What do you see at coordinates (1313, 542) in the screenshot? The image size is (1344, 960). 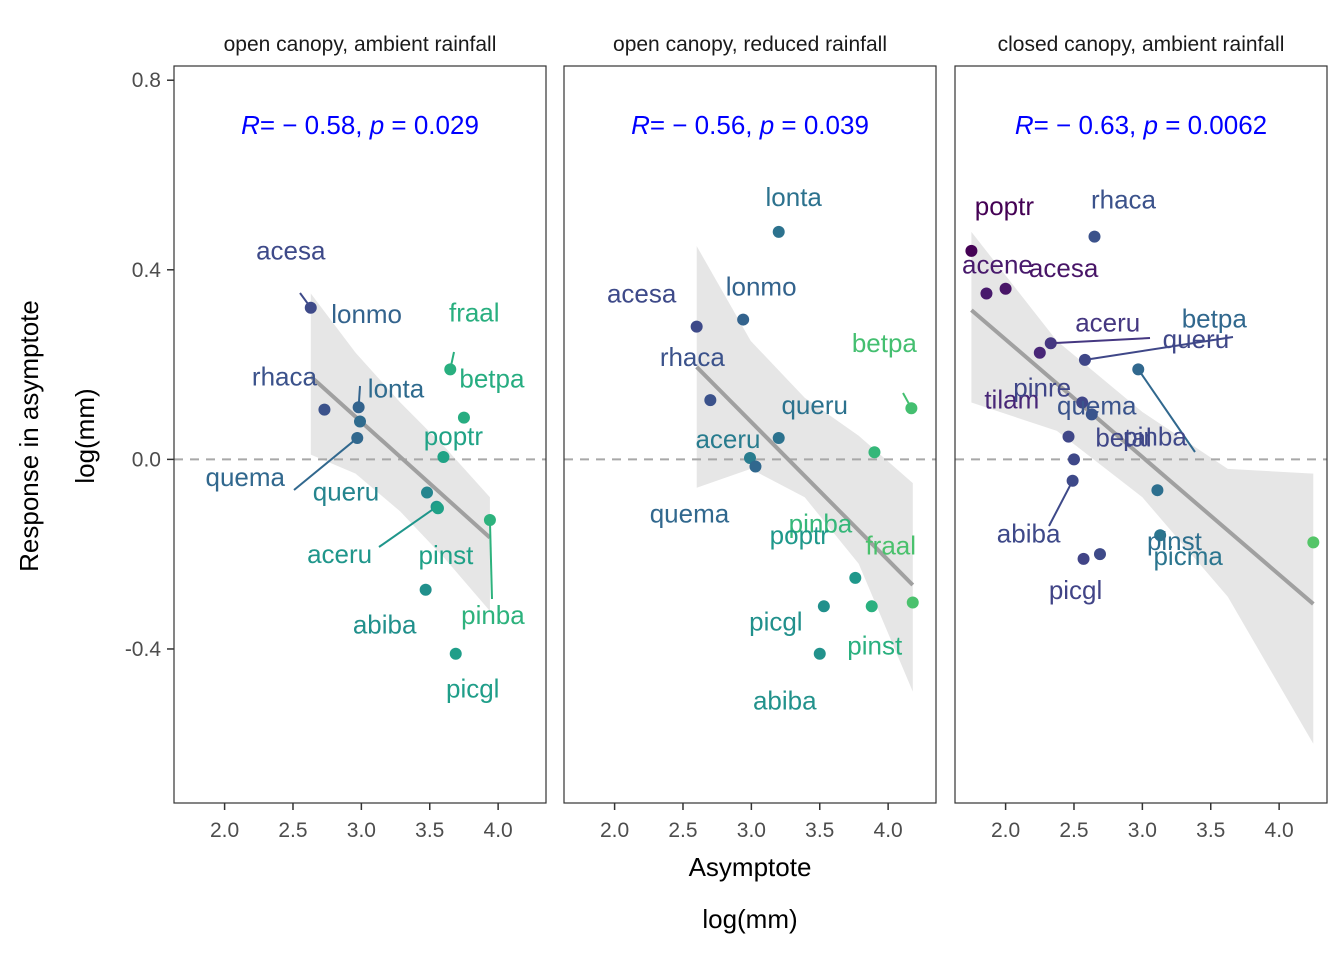 I see `data-point-tsuca` at bounding box center [1313, 542].